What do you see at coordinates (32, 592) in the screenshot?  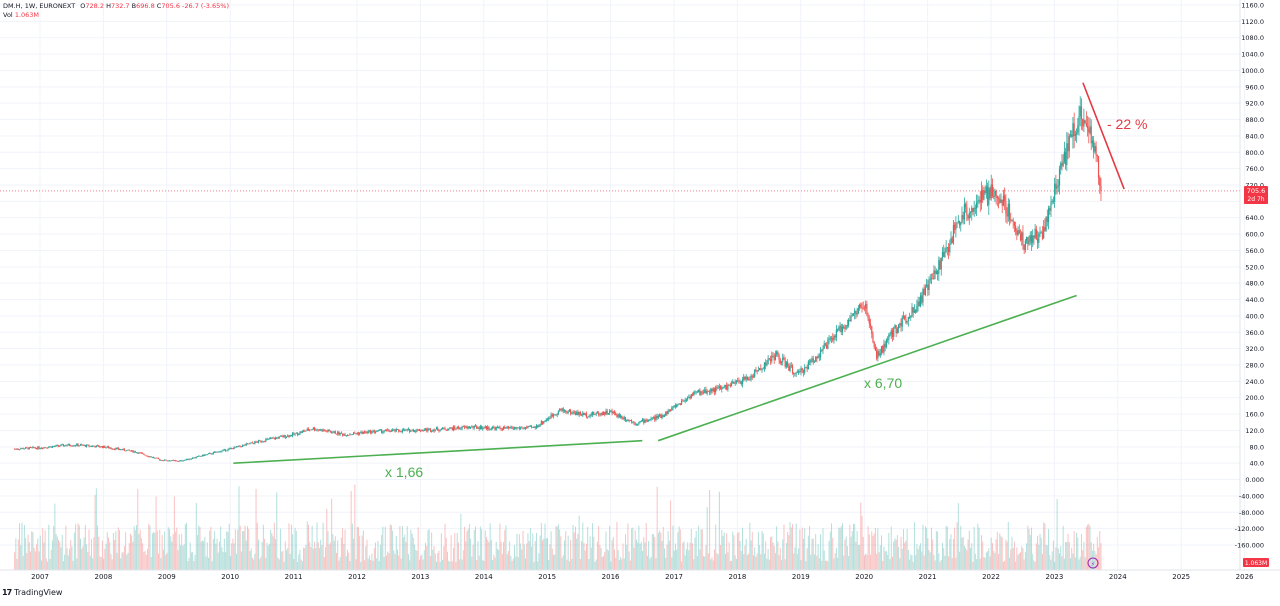 I see `tradingview-logo: 𝟭𝟳 TradingView` at bounding box center [32, 592].